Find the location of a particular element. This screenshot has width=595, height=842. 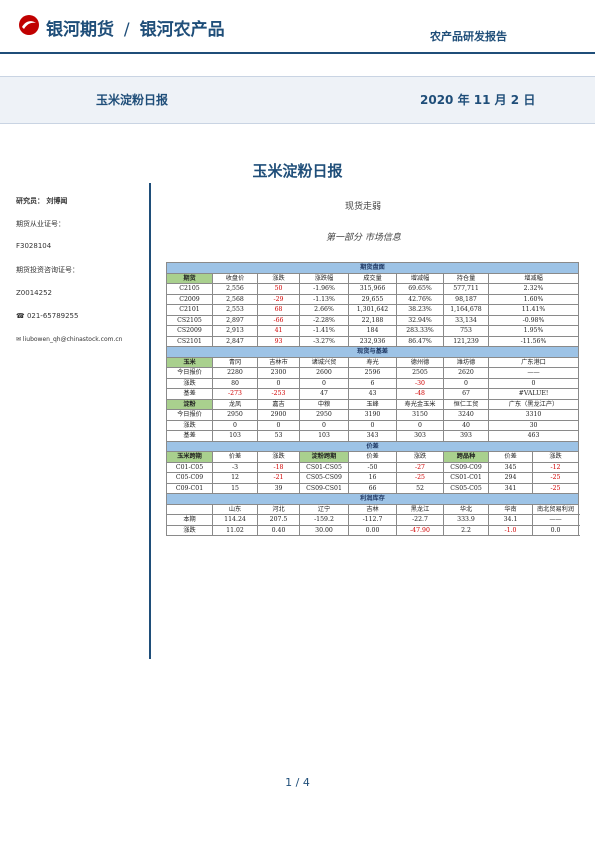

table-cell: 吉林 is located at coordinates (372, 509).